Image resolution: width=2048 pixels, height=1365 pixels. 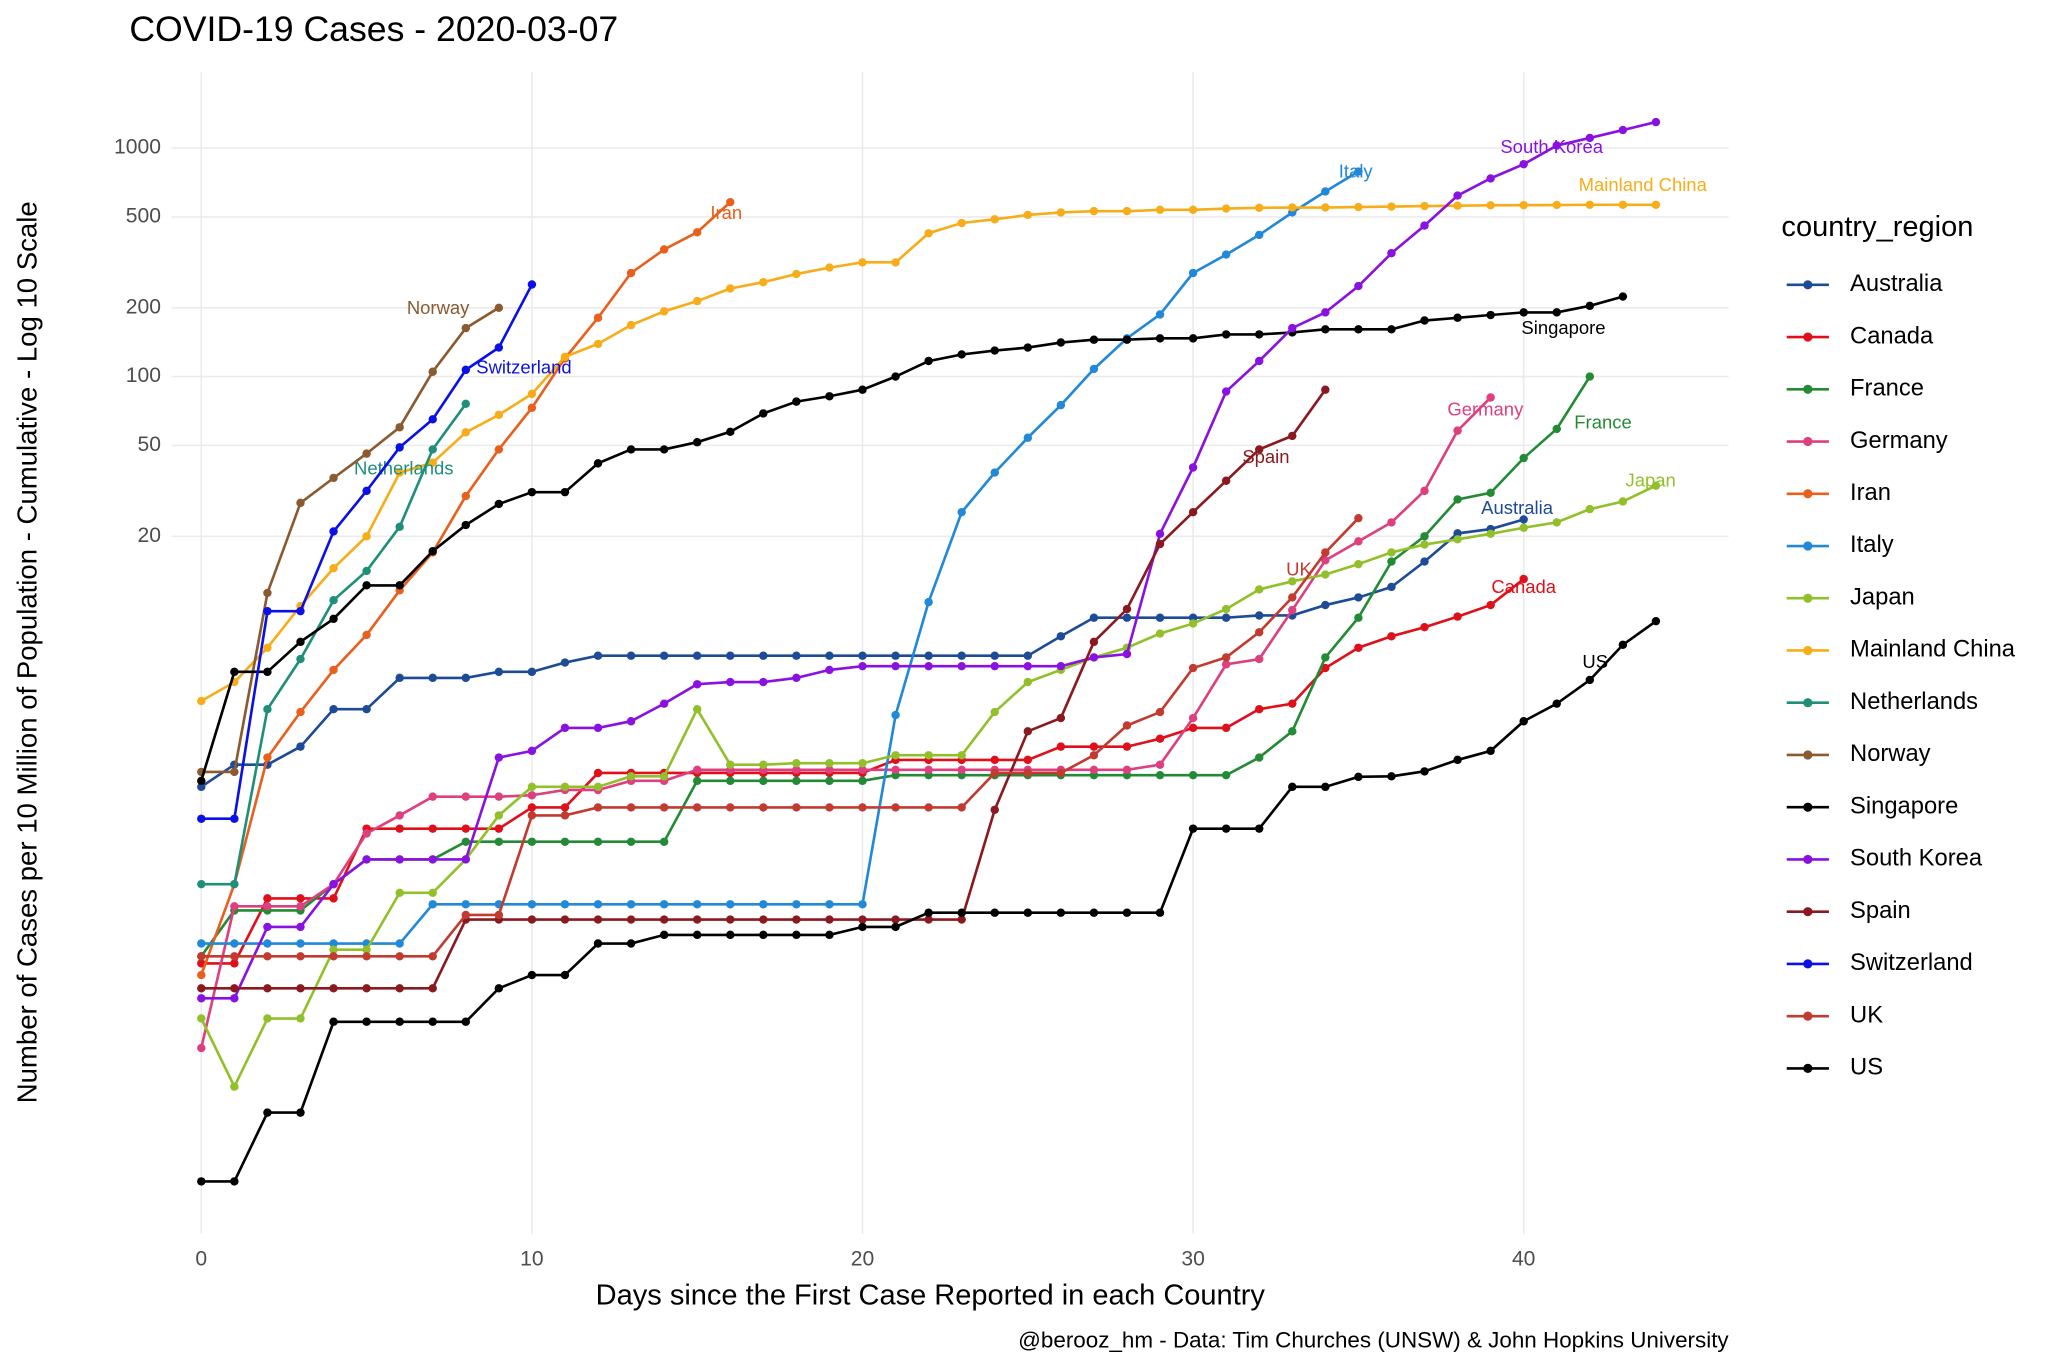 I want to click on series-label: Australia, so click(x=1517, y=507).